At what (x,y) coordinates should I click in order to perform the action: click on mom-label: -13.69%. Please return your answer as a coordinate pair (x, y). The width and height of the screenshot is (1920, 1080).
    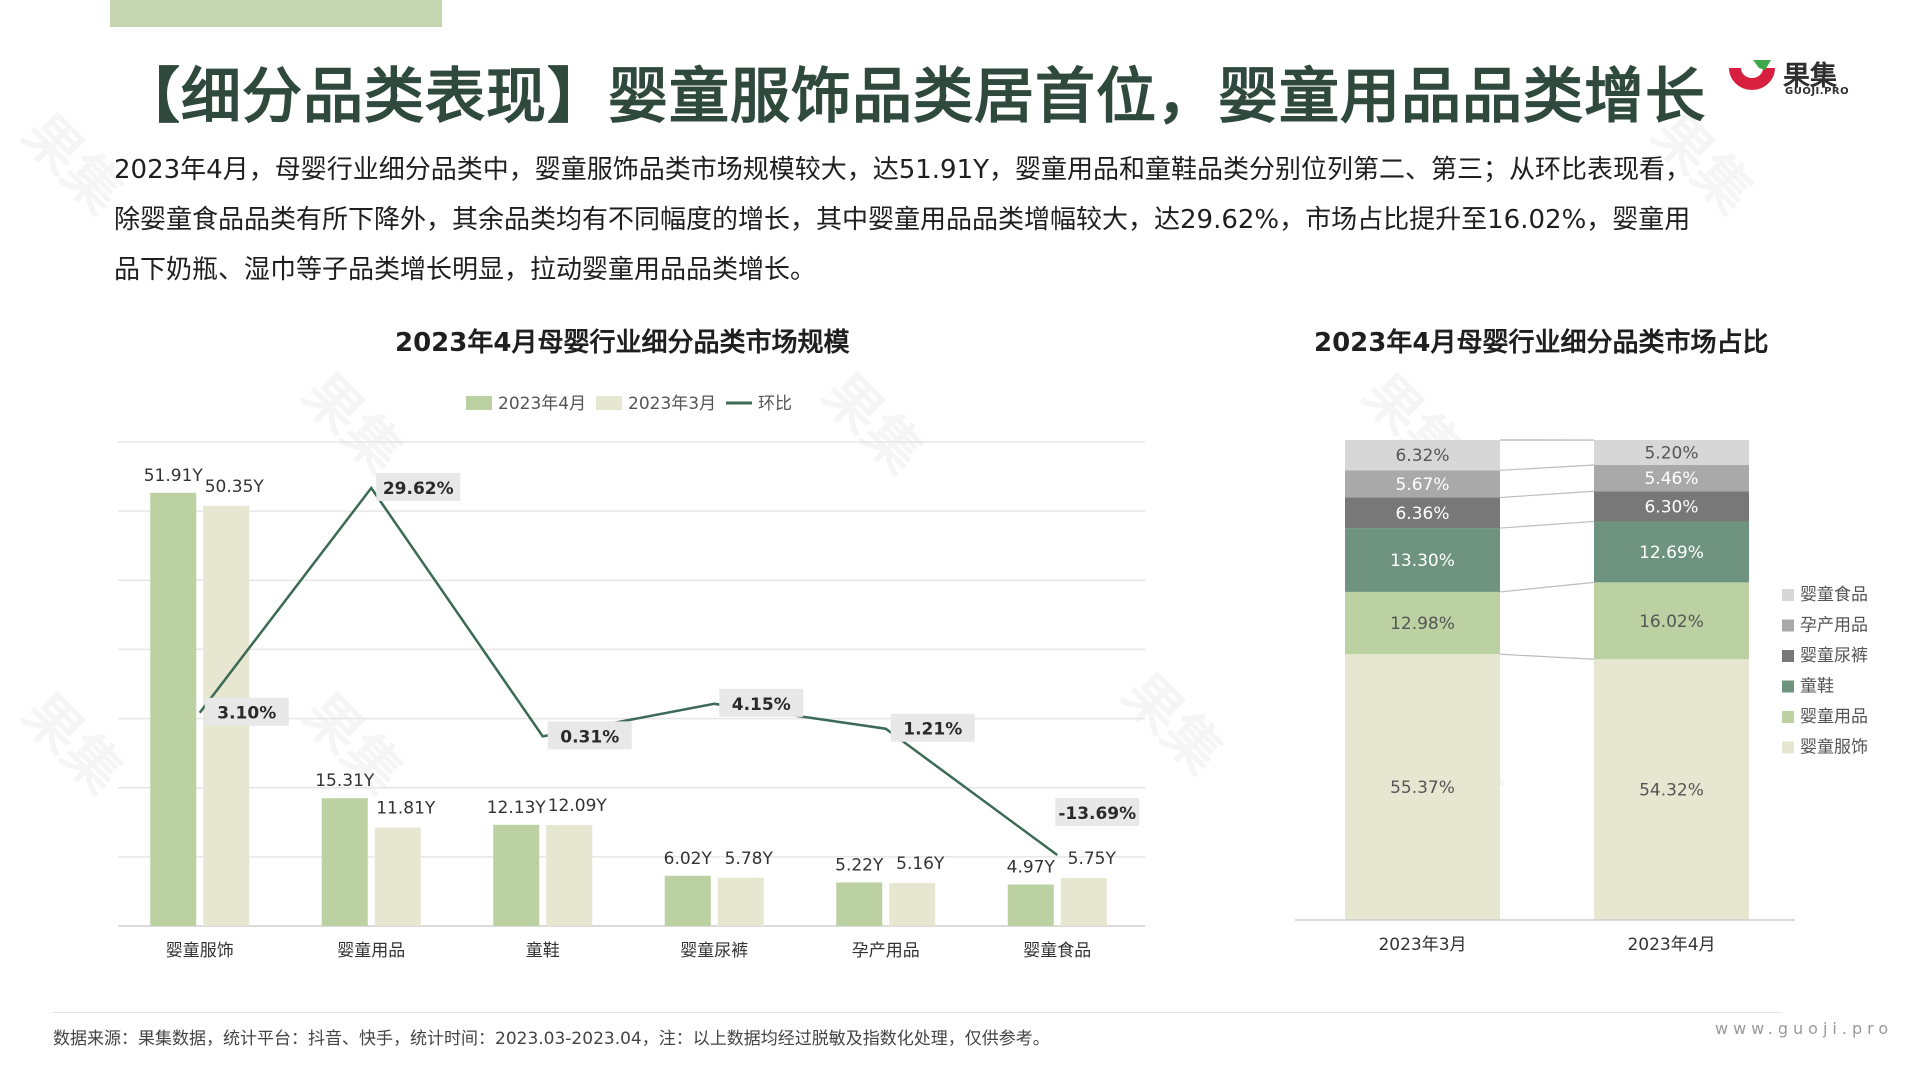
    Looking at the image, I should click on (1097, 814).